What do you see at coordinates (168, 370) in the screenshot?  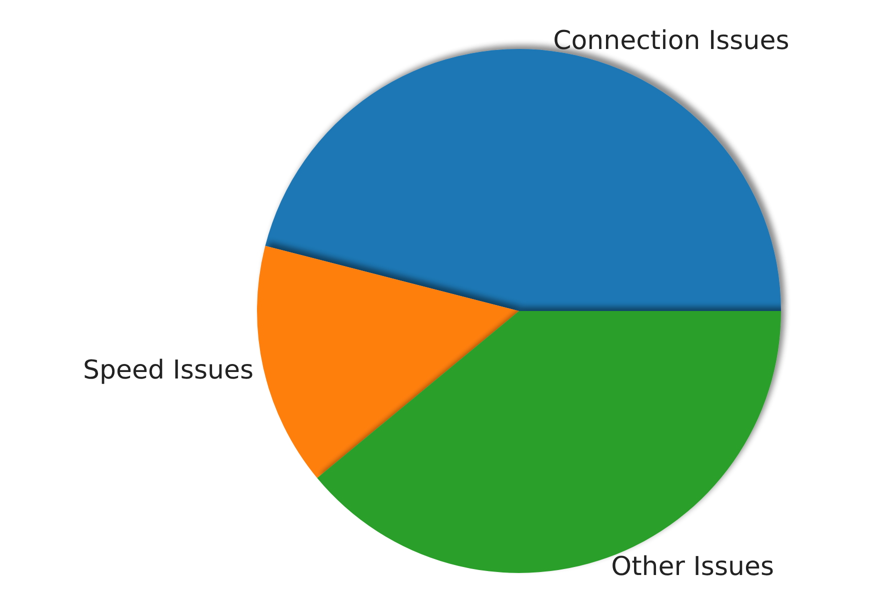 I see `slice-label: Speed Issues` at bounding box center [168, 370].